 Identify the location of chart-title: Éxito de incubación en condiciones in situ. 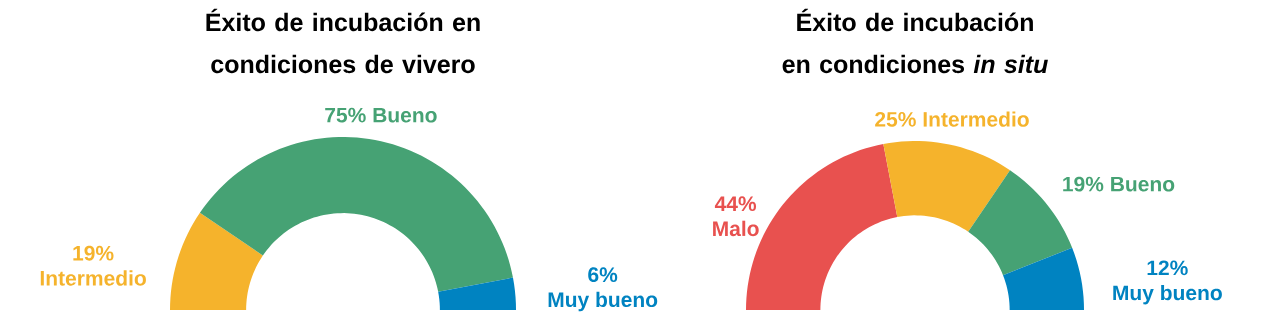
(915, 41).